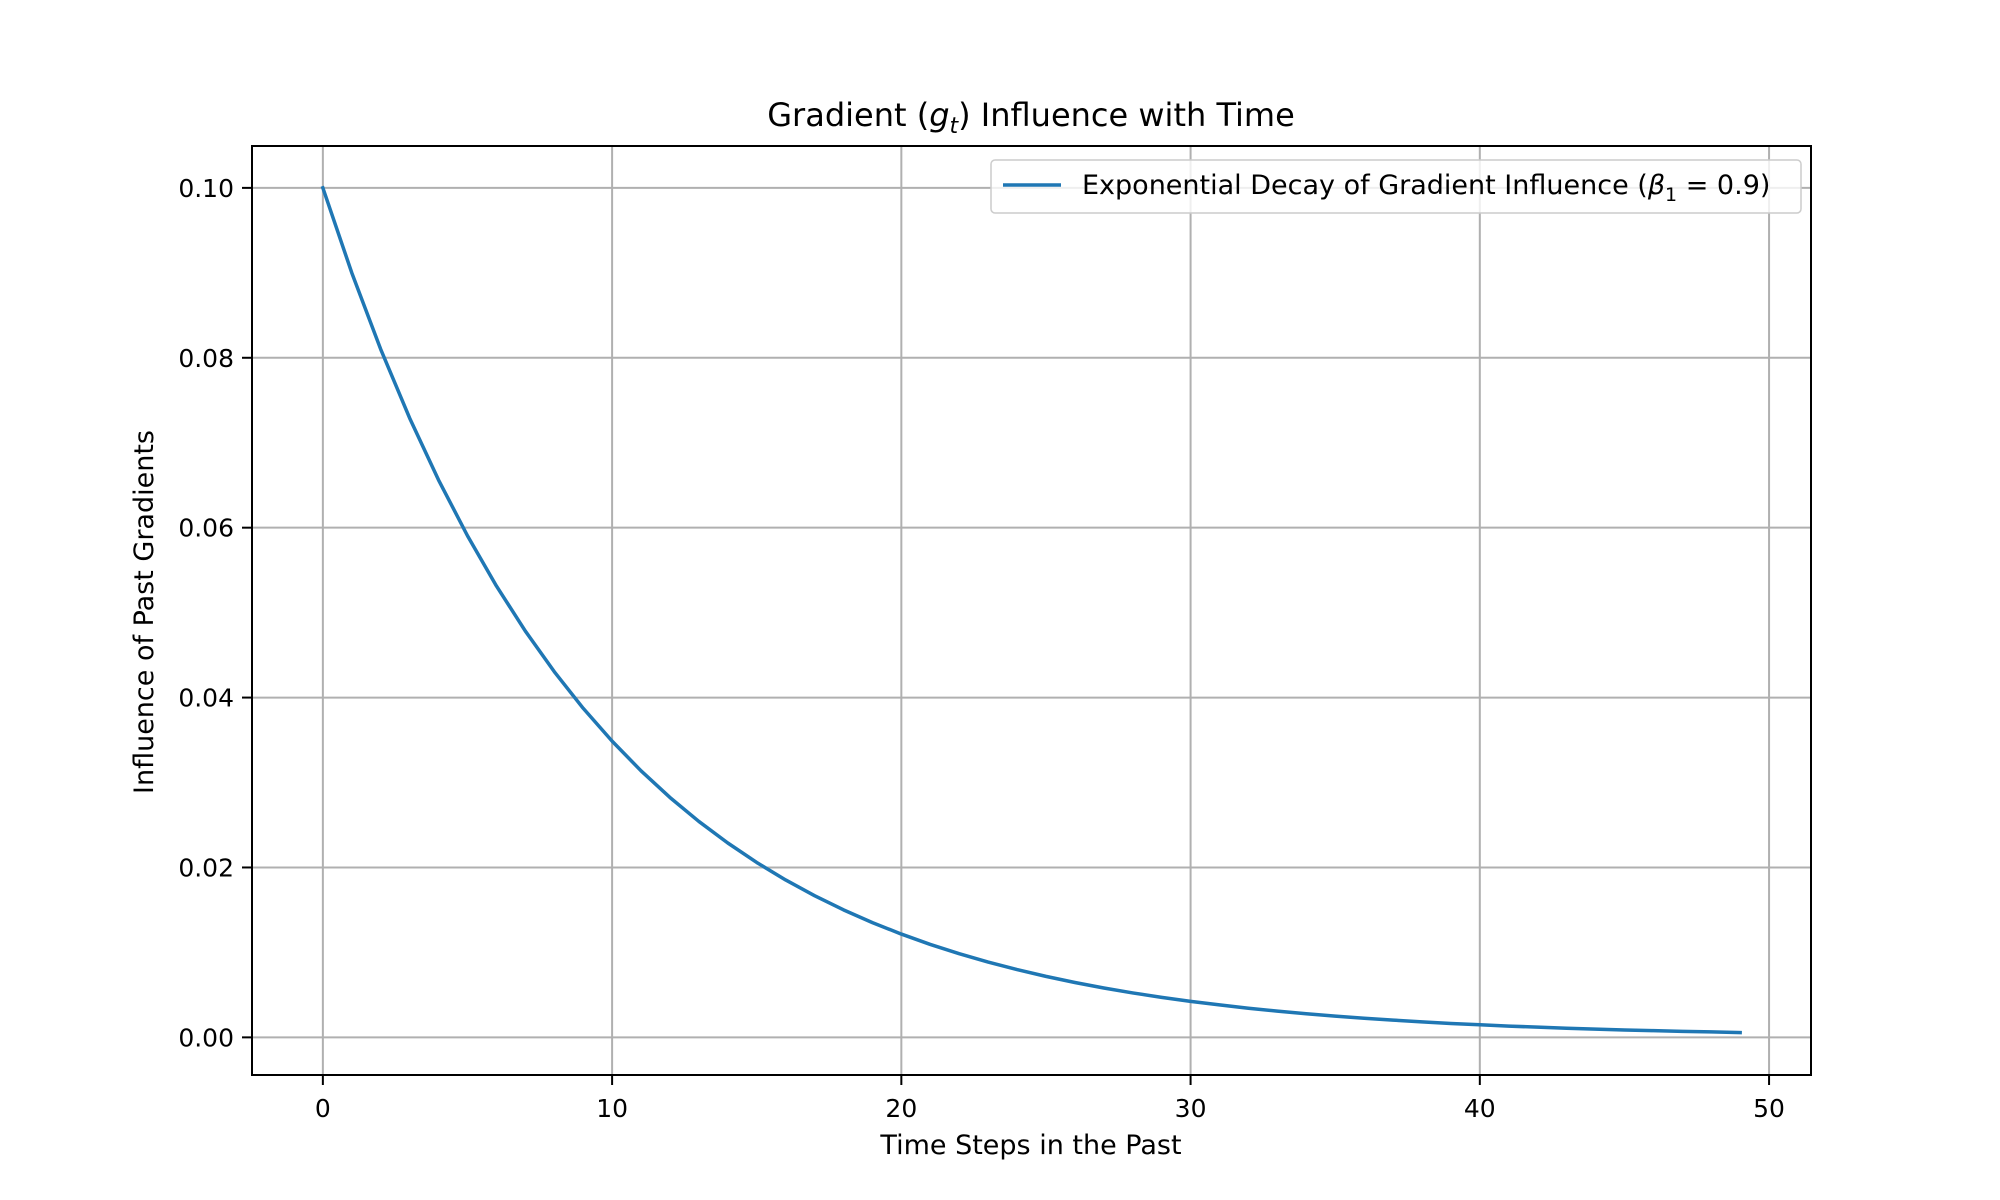  I want to click on y-tick-label: 0.08, so click(206, 358).